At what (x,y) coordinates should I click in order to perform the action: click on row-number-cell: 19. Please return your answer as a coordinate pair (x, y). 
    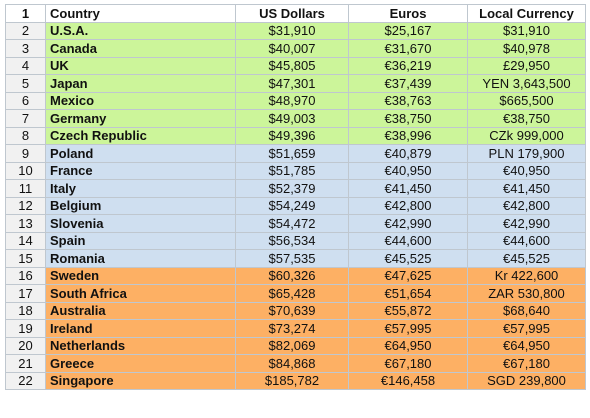
    Looking at the image, I should click on (25, 328).